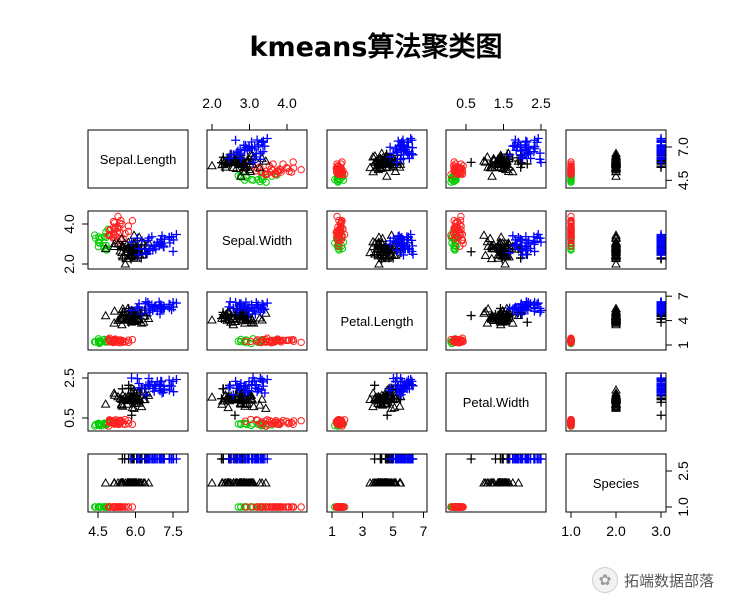 This screenshot has height=606, width=756. I want to click on tick-label: 3, so click(363, 531).